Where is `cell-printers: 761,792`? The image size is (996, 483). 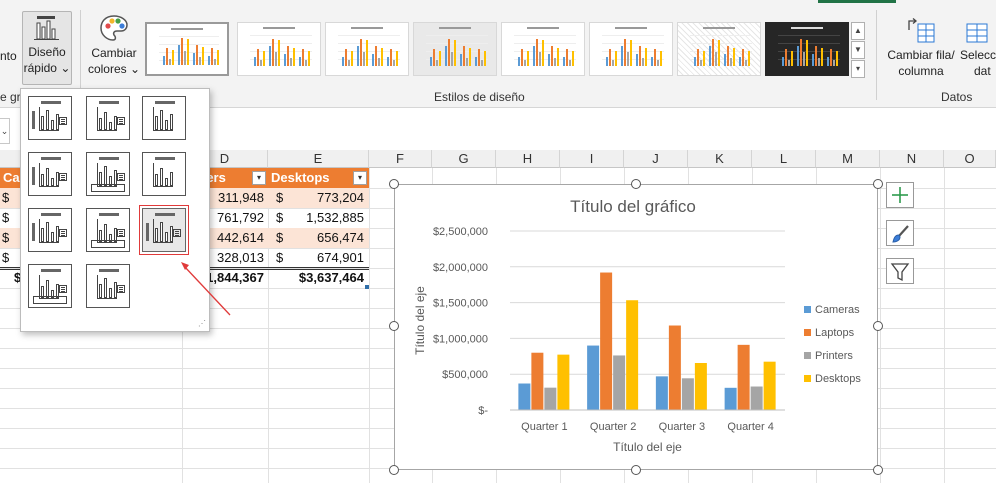
cell-printers: 761,792 is located at coordinates (240, 217).